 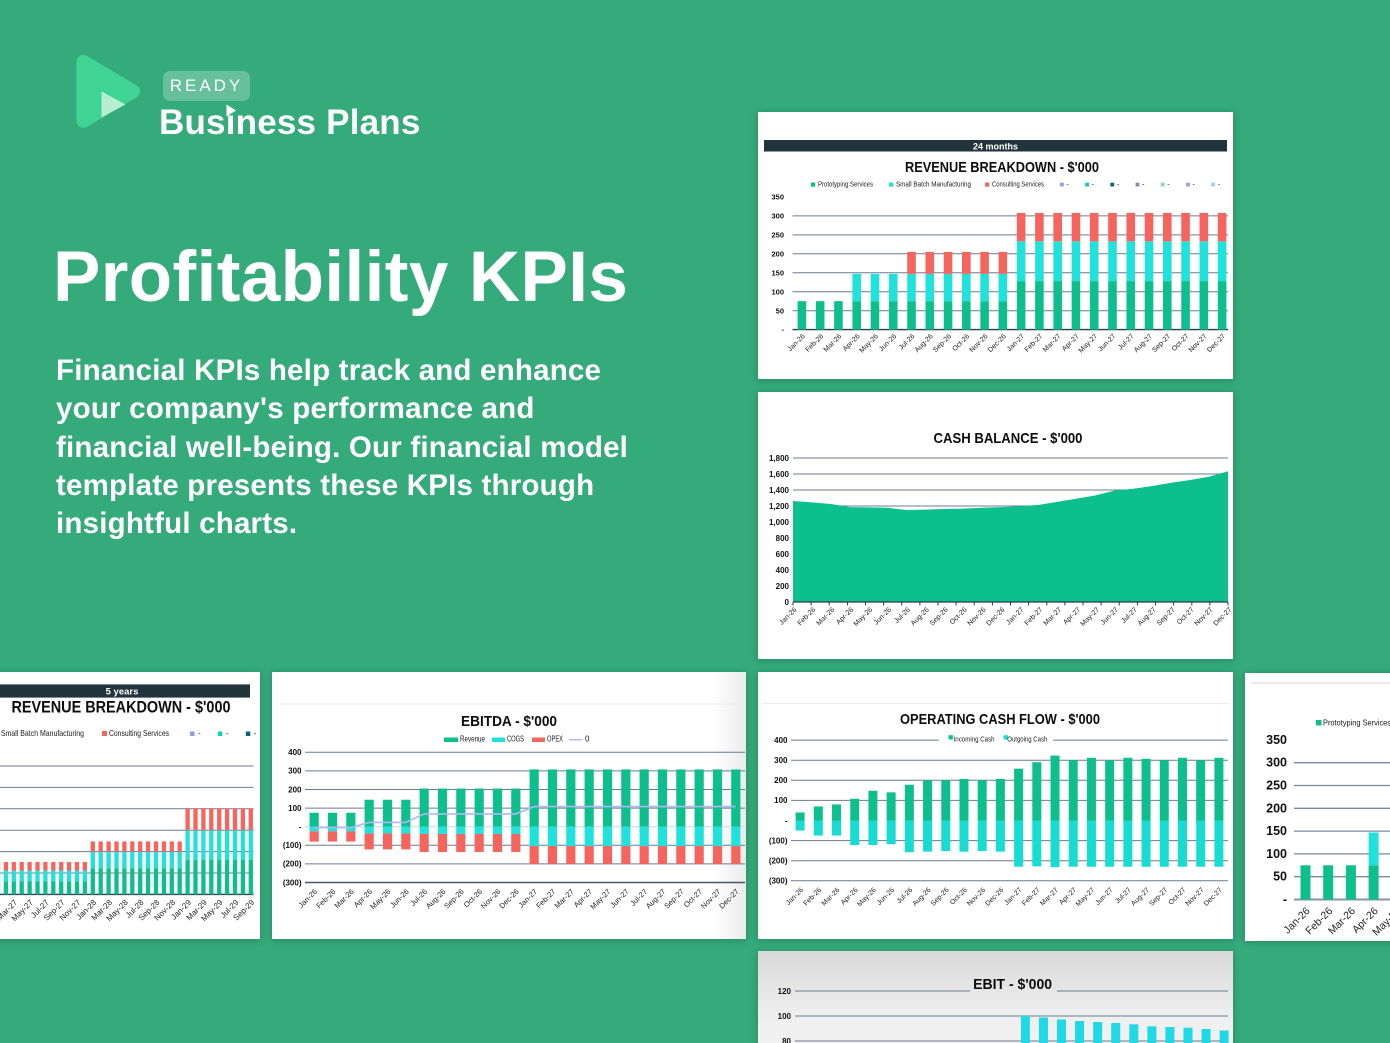 What do you see at coordinates (940, 897) in the screenshot?
I see `svg-text: Sep-26` at bounding box center [940, 897].